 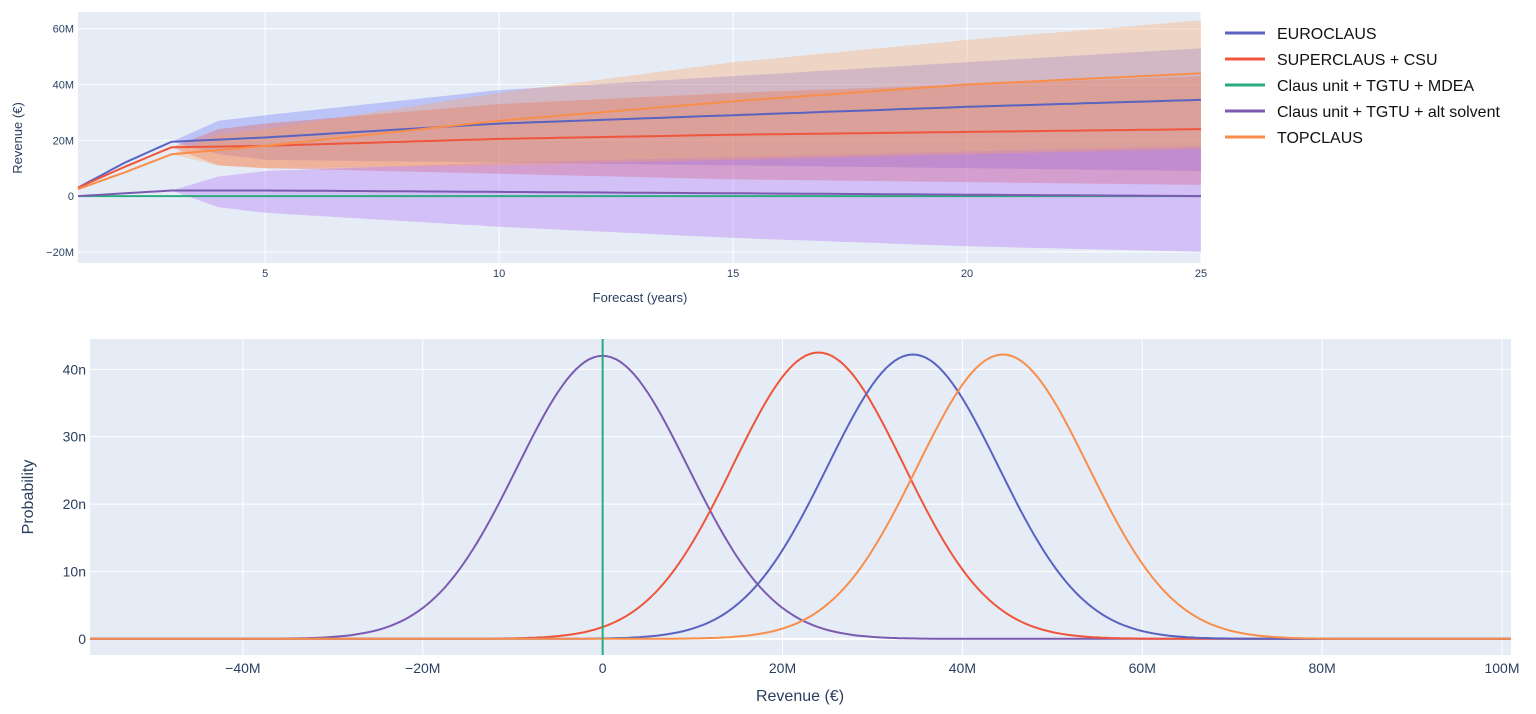 What do you see at coordinates (499, 274) in the screenshot?
I see `forecast-x-tick-label: 10` at bounding box center [499, 274].